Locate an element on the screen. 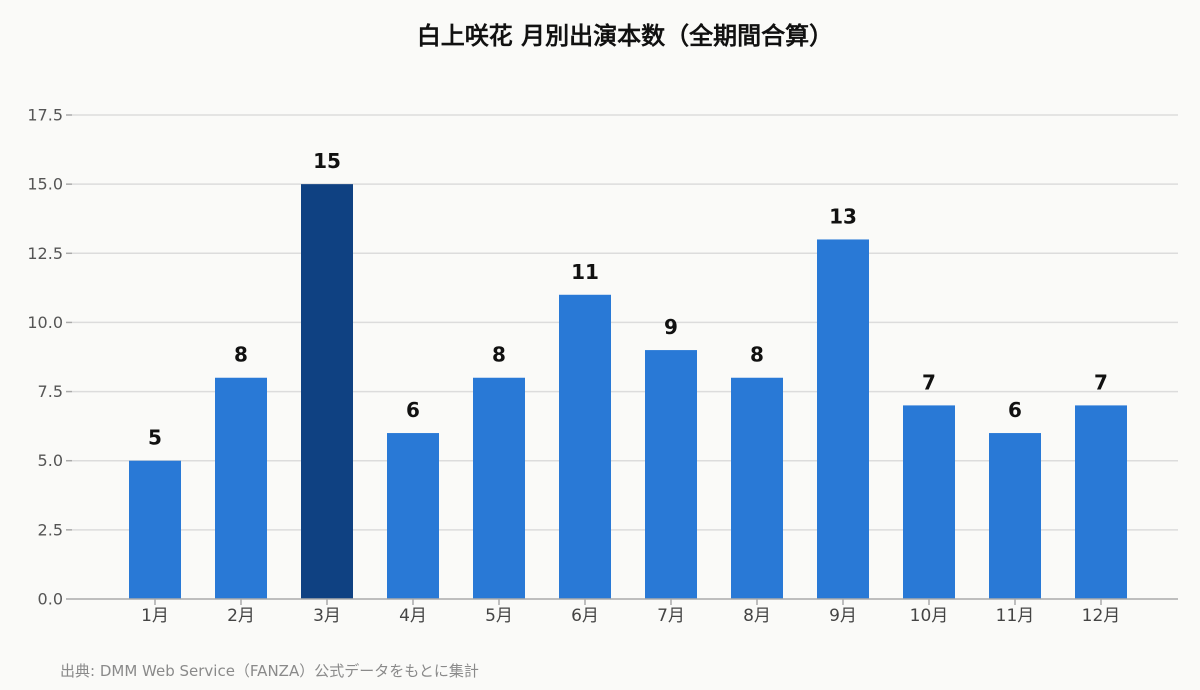 The width and height of the screenshot is (1200, 690). x-tick-label: 8月 is located at coordinates (757, 616).